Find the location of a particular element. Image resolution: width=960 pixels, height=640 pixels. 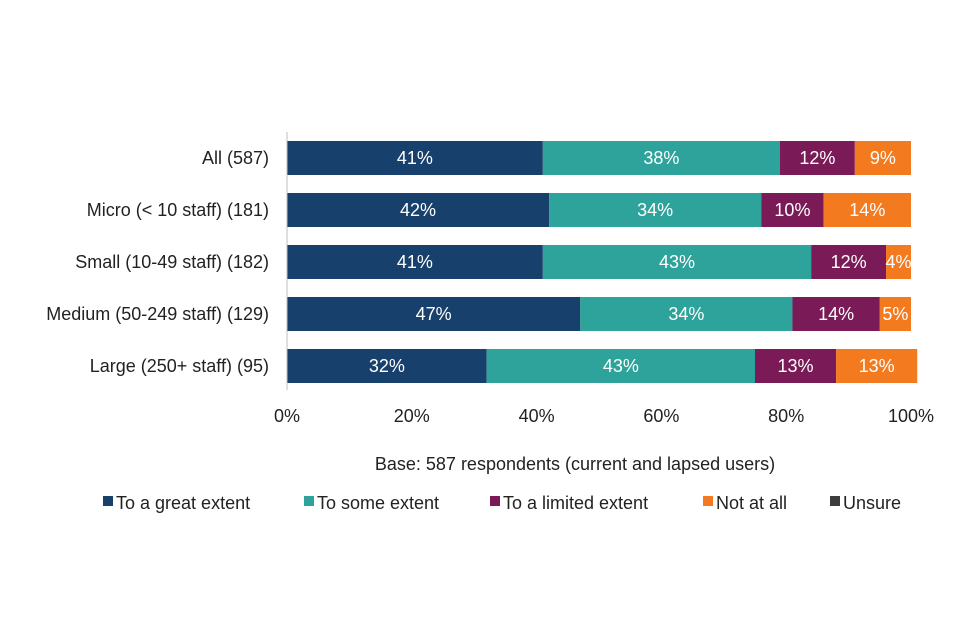

x-tick-labels: 0% 20% 40% 60% 80% 100% is located at coordinates (604, 416).